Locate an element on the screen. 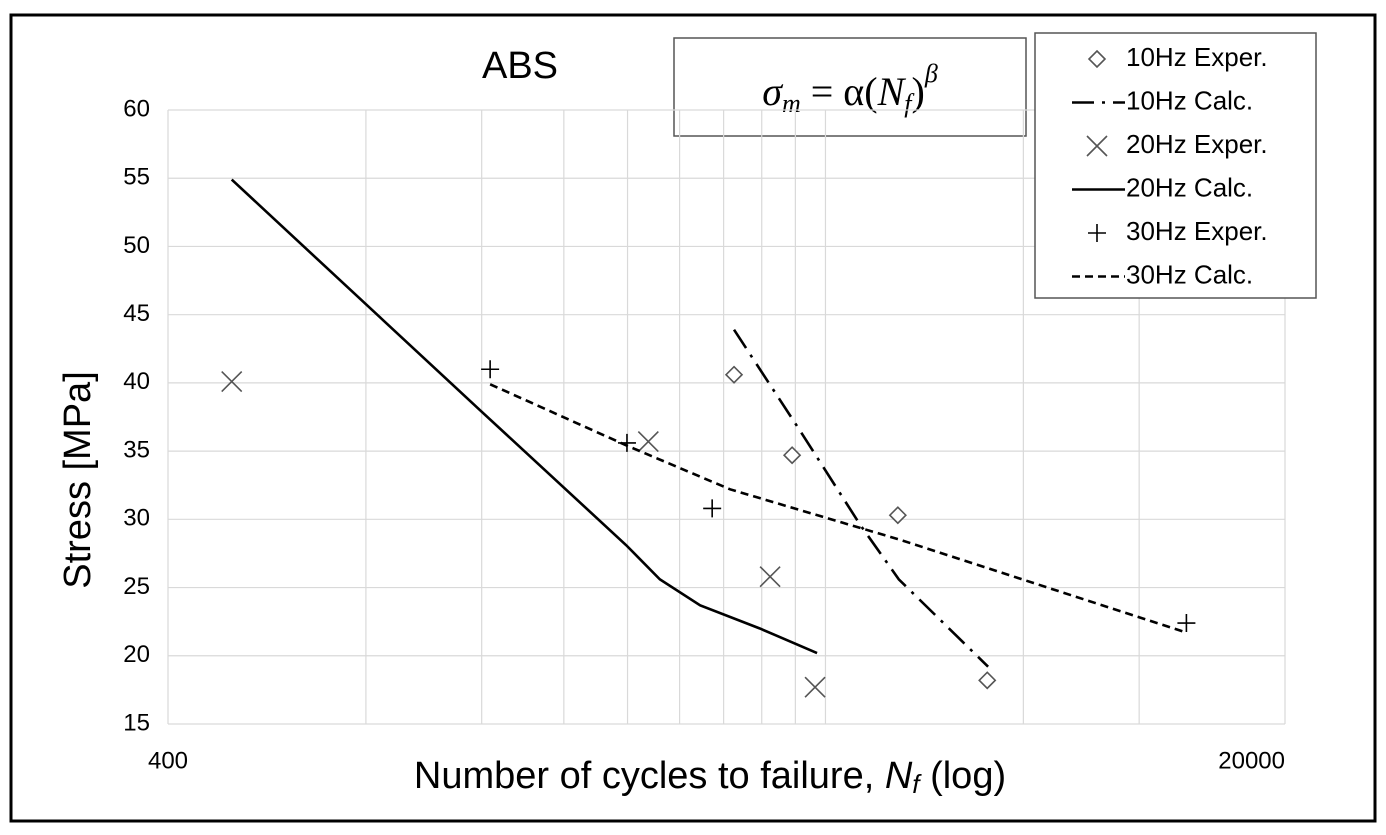  legend-label: 30Hz Exper. is located at coordinates (1197, 231).